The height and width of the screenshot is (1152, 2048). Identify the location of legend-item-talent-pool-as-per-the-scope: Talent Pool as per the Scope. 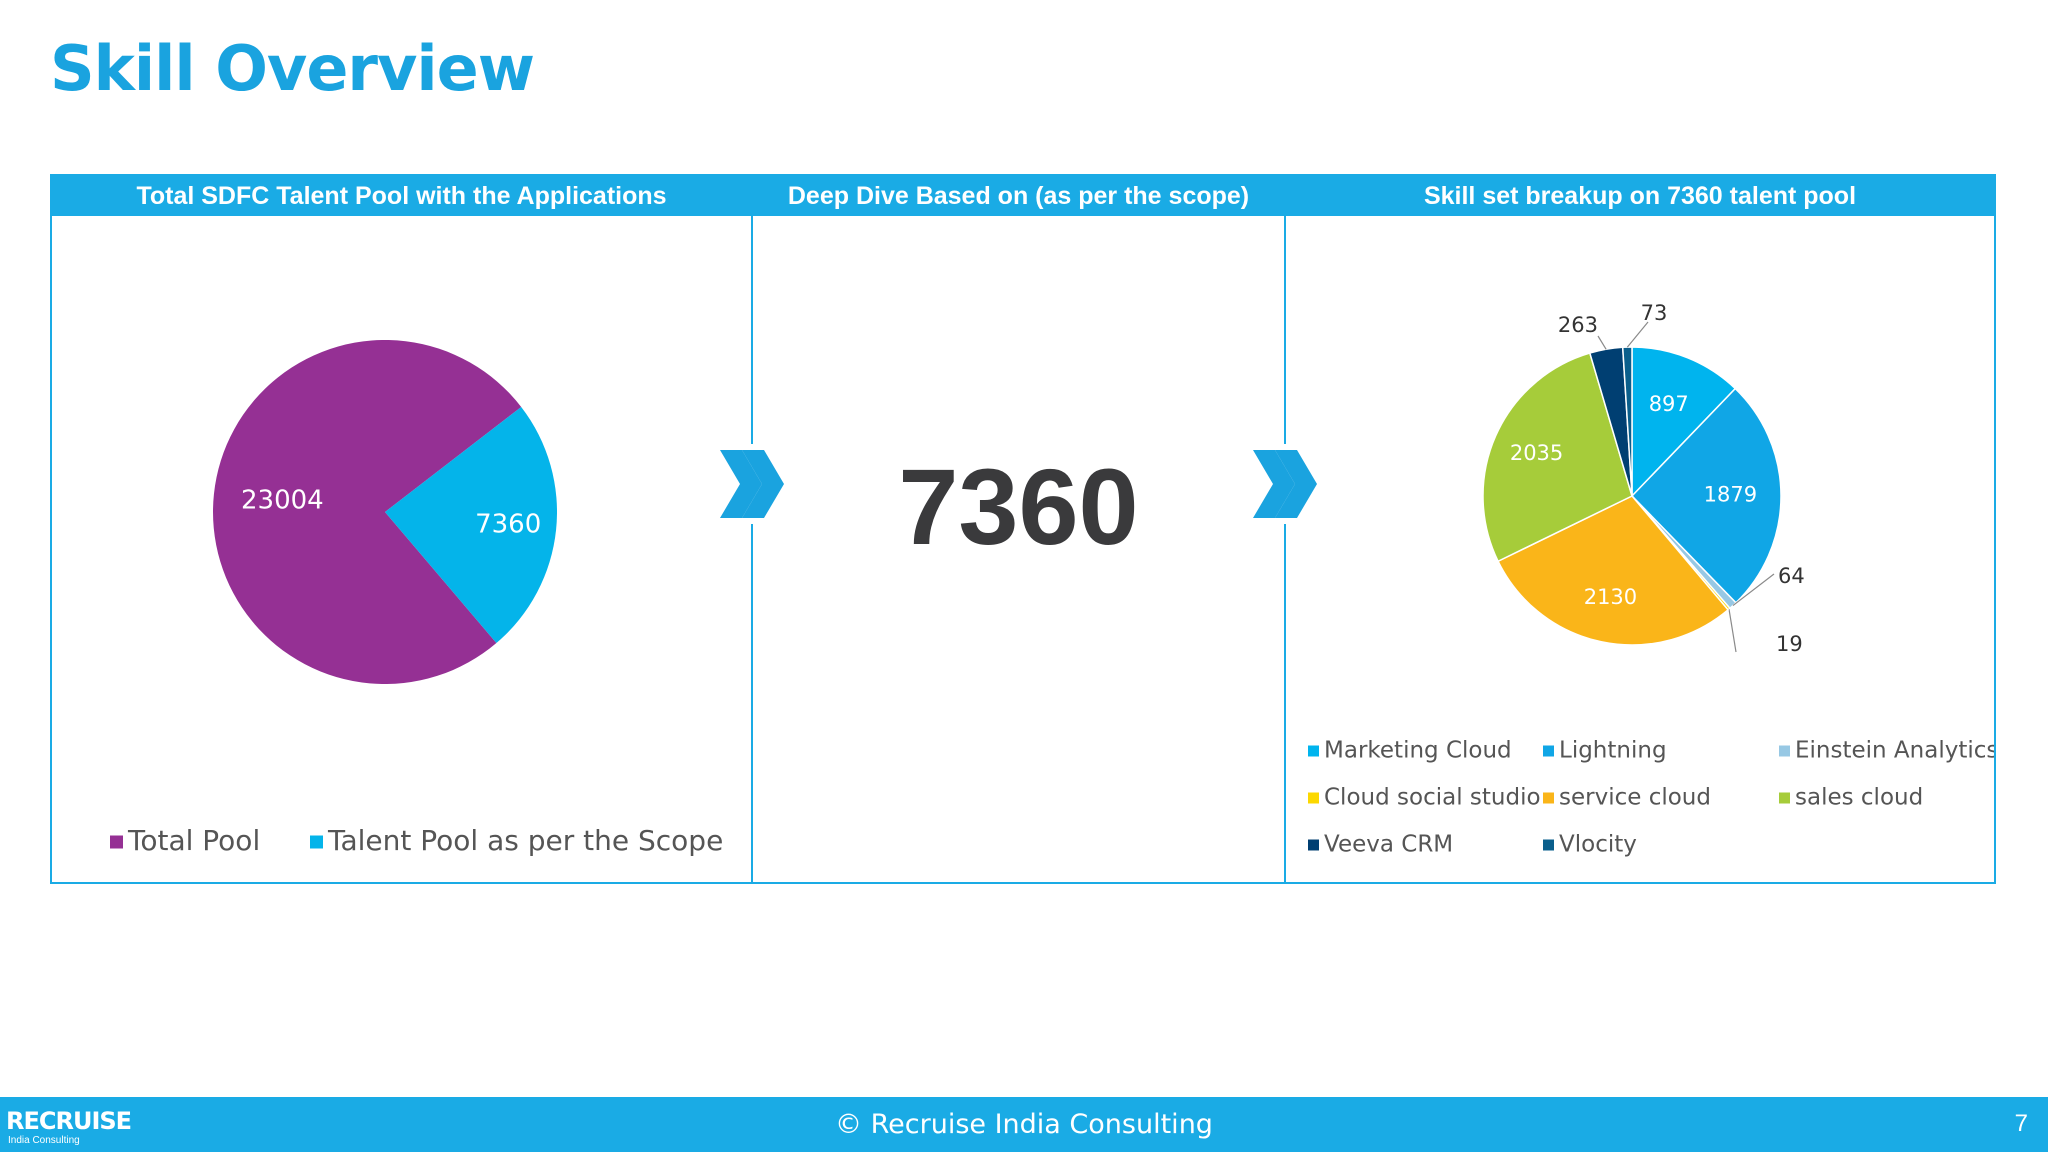
(516, 840).